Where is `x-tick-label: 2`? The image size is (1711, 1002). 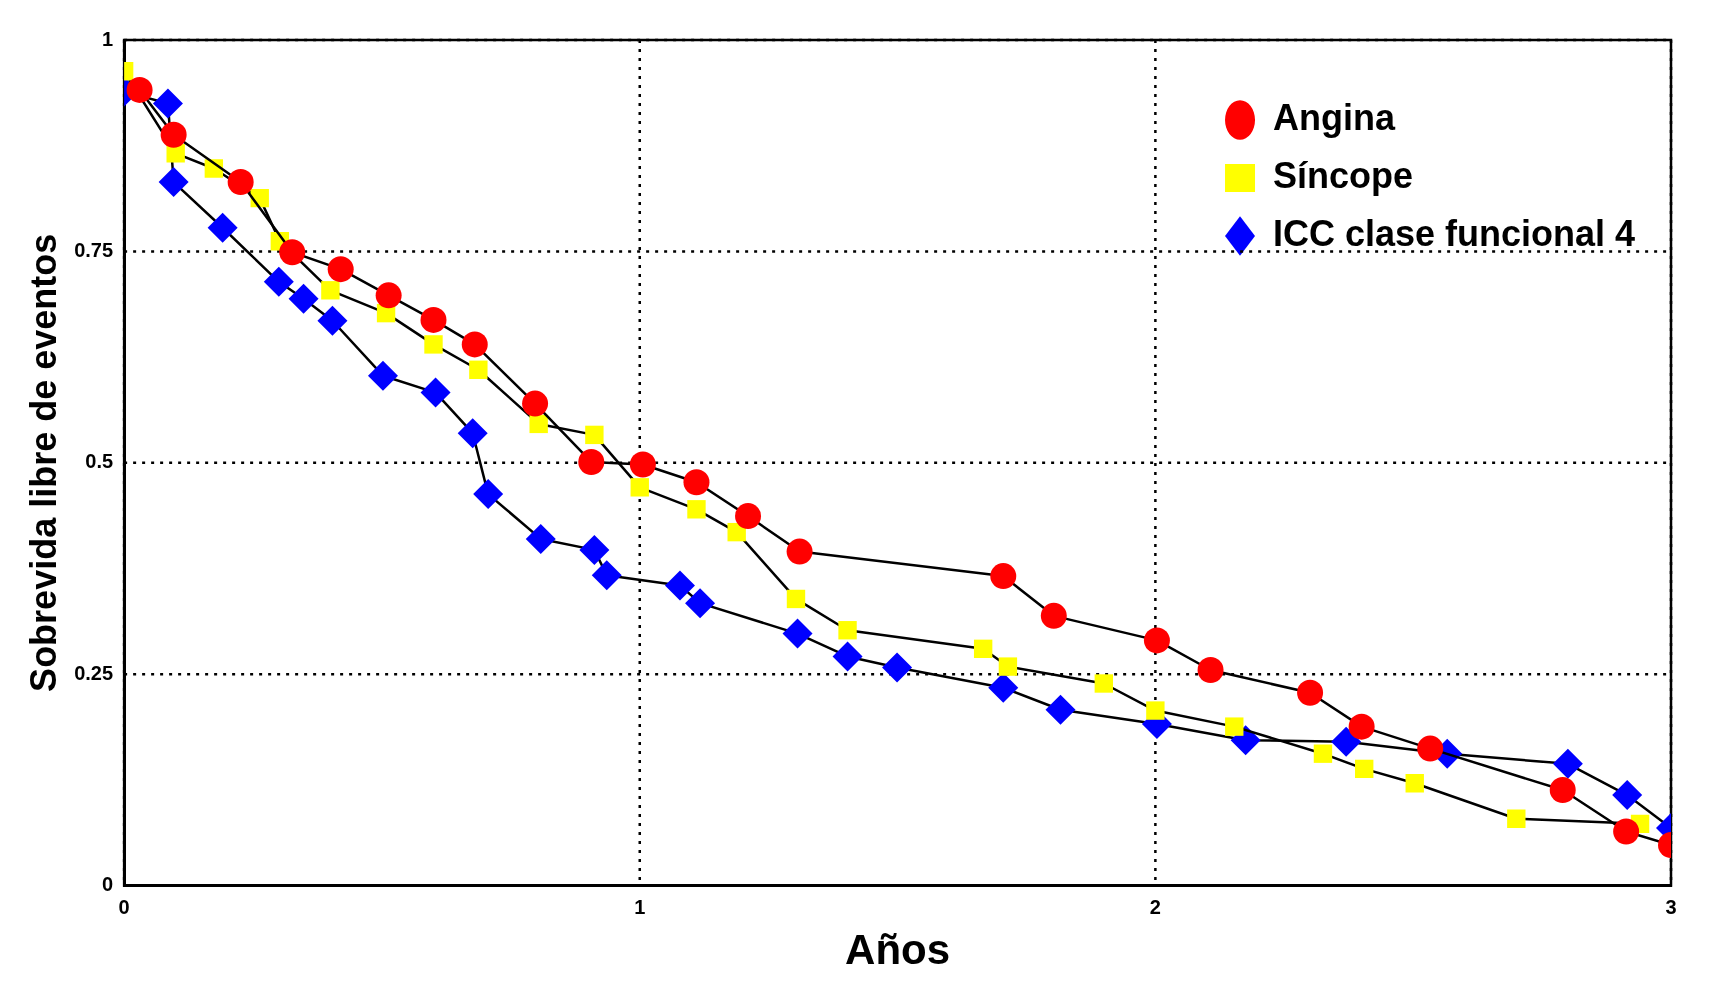 x-tick-label: 2 is located at coordinates (1155, 907).